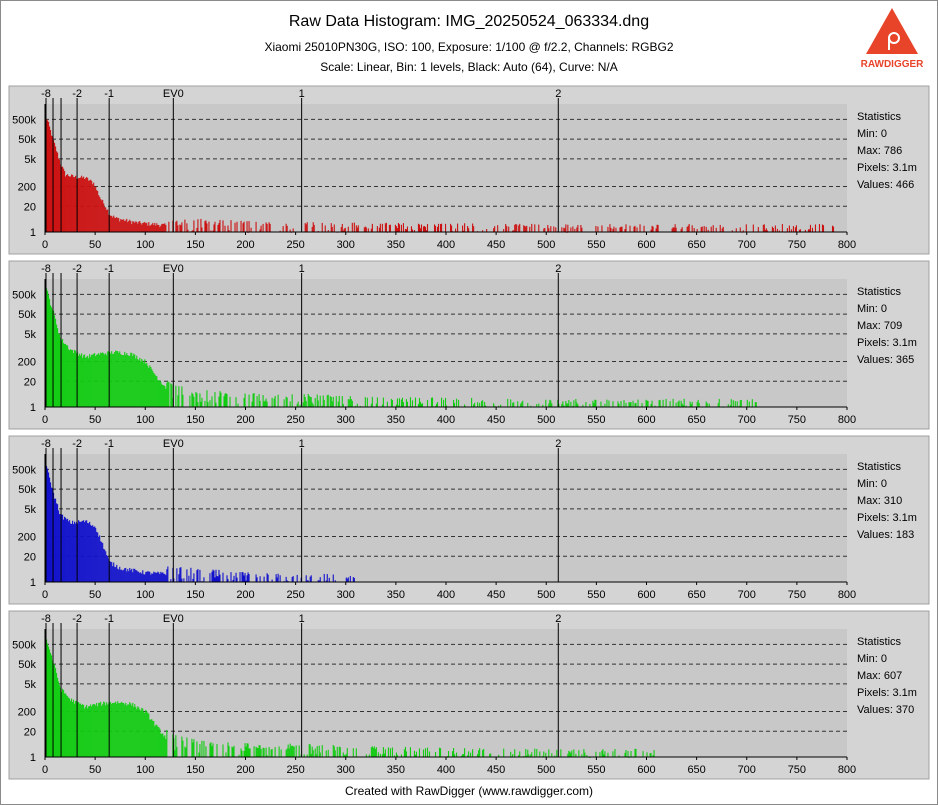  Describe the element at coordinates (797, 245) in the screenshot. I see `x-tick-label: 750` at that location.